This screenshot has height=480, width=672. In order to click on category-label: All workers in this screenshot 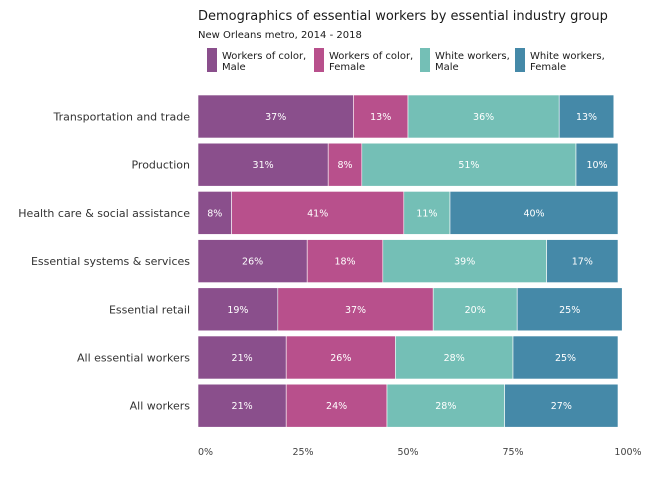, I will do `click(160, 406)`.